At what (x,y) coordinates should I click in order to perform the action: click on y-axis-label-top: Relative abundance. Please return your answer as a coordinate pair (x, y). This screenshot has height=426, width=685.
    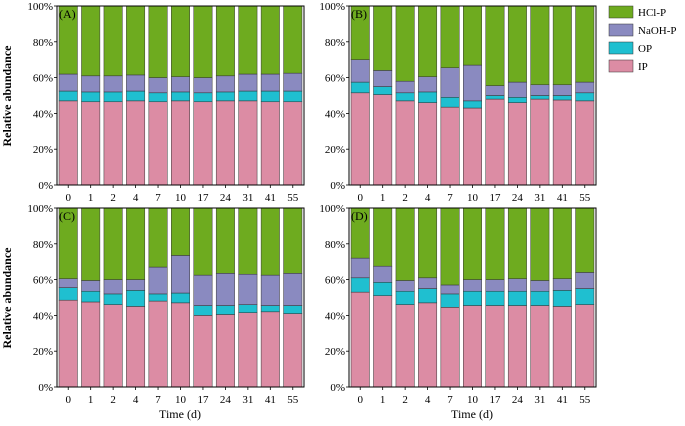
    Looking at the image, I should click on (7, 96).